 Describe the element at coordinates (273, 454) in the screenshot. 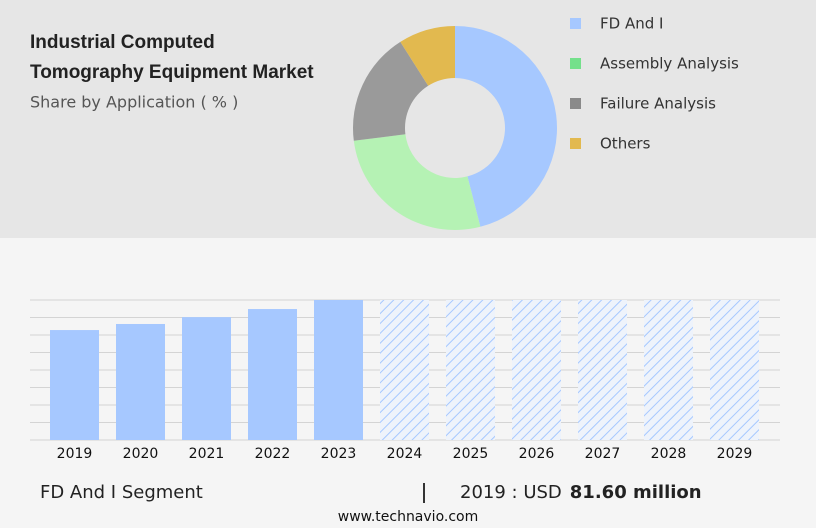

I see `x-tick-label: 2022` at that location.